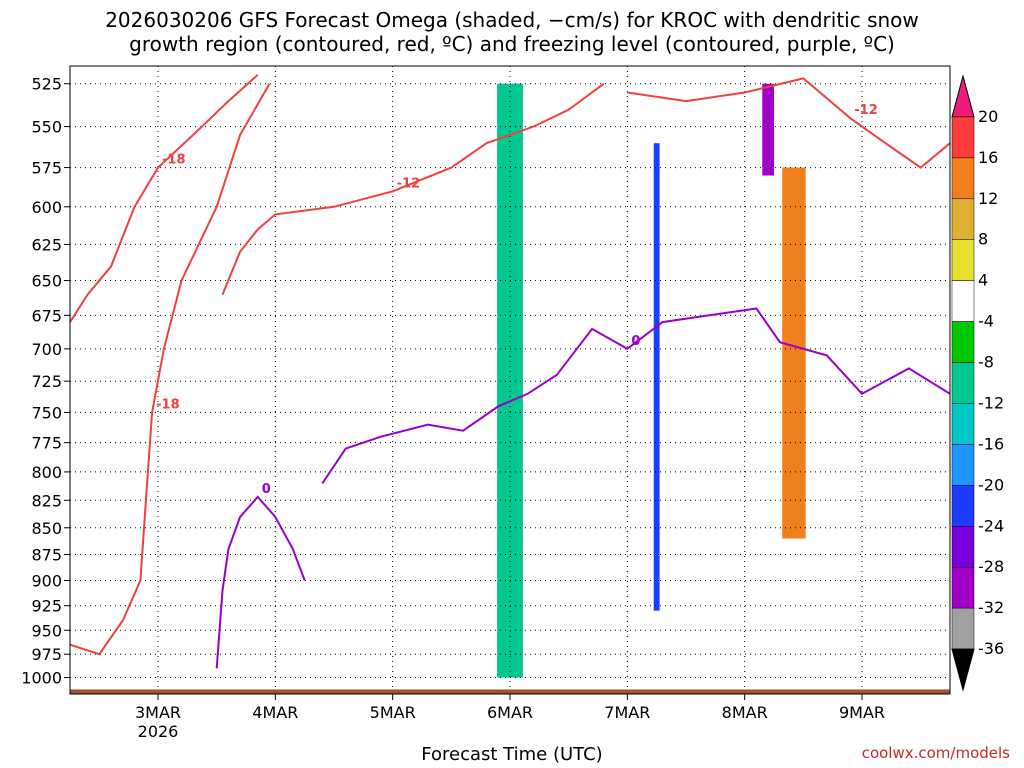 Image resolution: width=1024 pixels, height=768 pixels. Describe the element at coordinates (988, 157) in the screenshot. I see `colorbar-label: 16` at that location.